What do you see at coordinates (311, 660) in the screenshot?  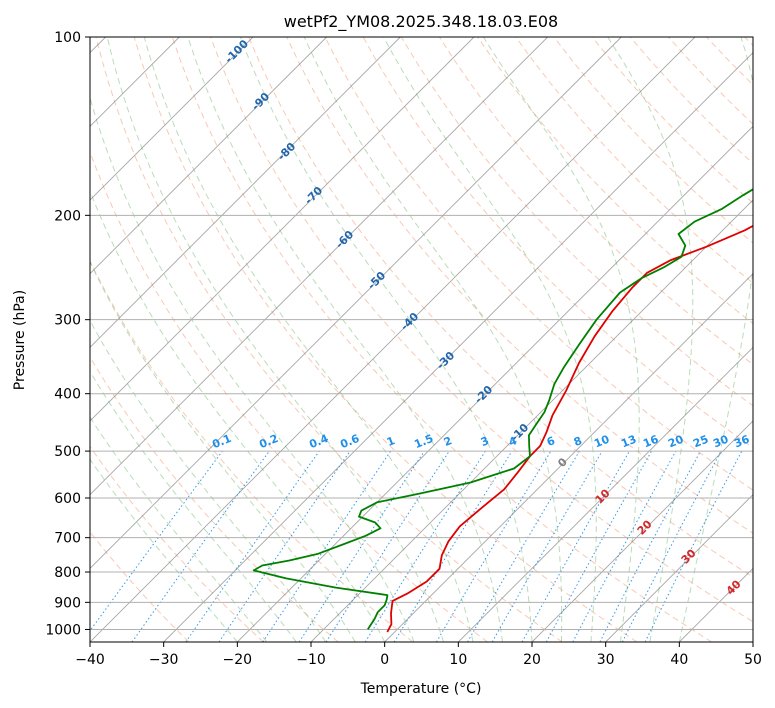 I see `x-tick-label: −10` at bounding box center [311, 660].